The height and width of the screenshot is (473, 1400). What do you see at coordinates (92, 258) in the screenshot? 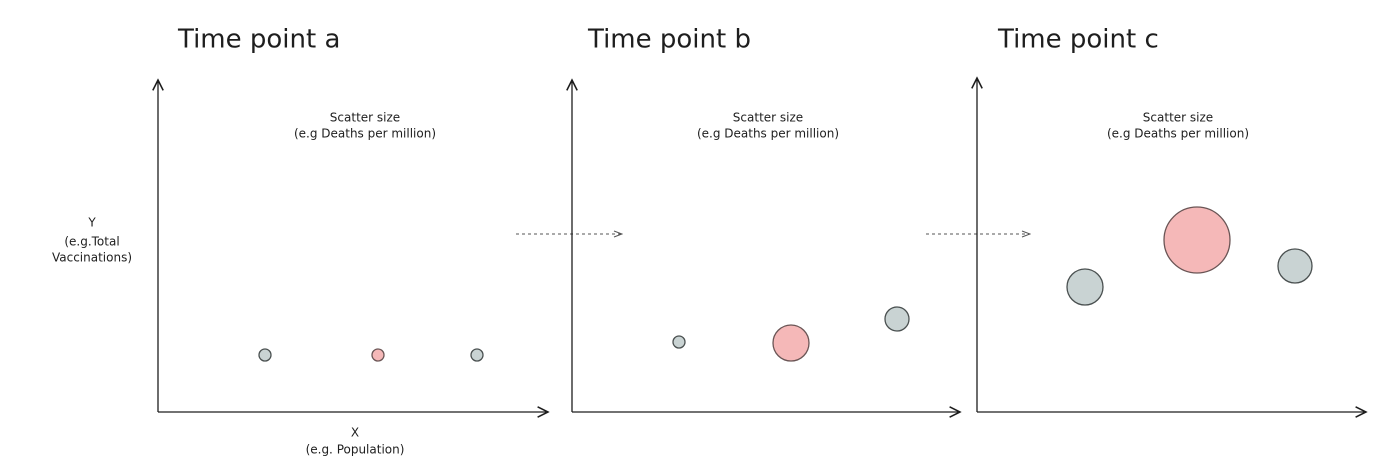
I see `y-axis-label: Vaccinations)` at bounding box center [92, 258].